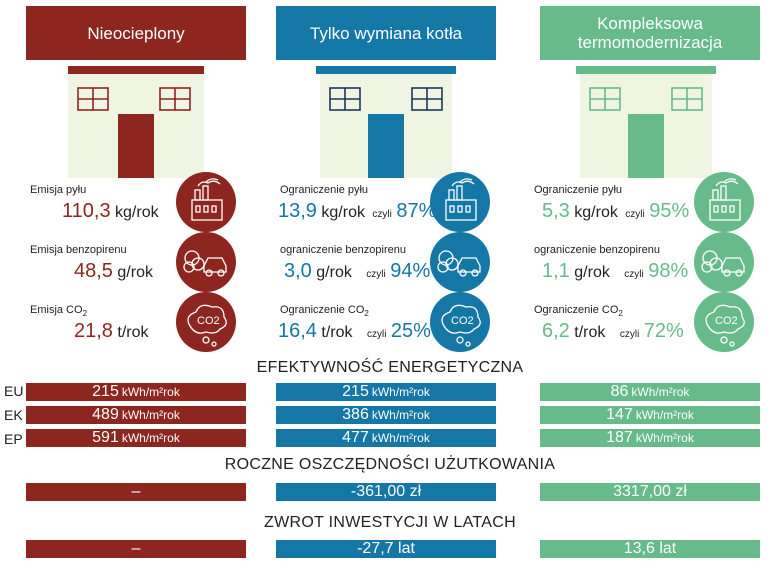 The width and height of the screenshot is (780, 568). What do you see at coordinates (668, 271) in the screenshot?
I see `metric-percent: 98%` at bounding box center [668, 271].